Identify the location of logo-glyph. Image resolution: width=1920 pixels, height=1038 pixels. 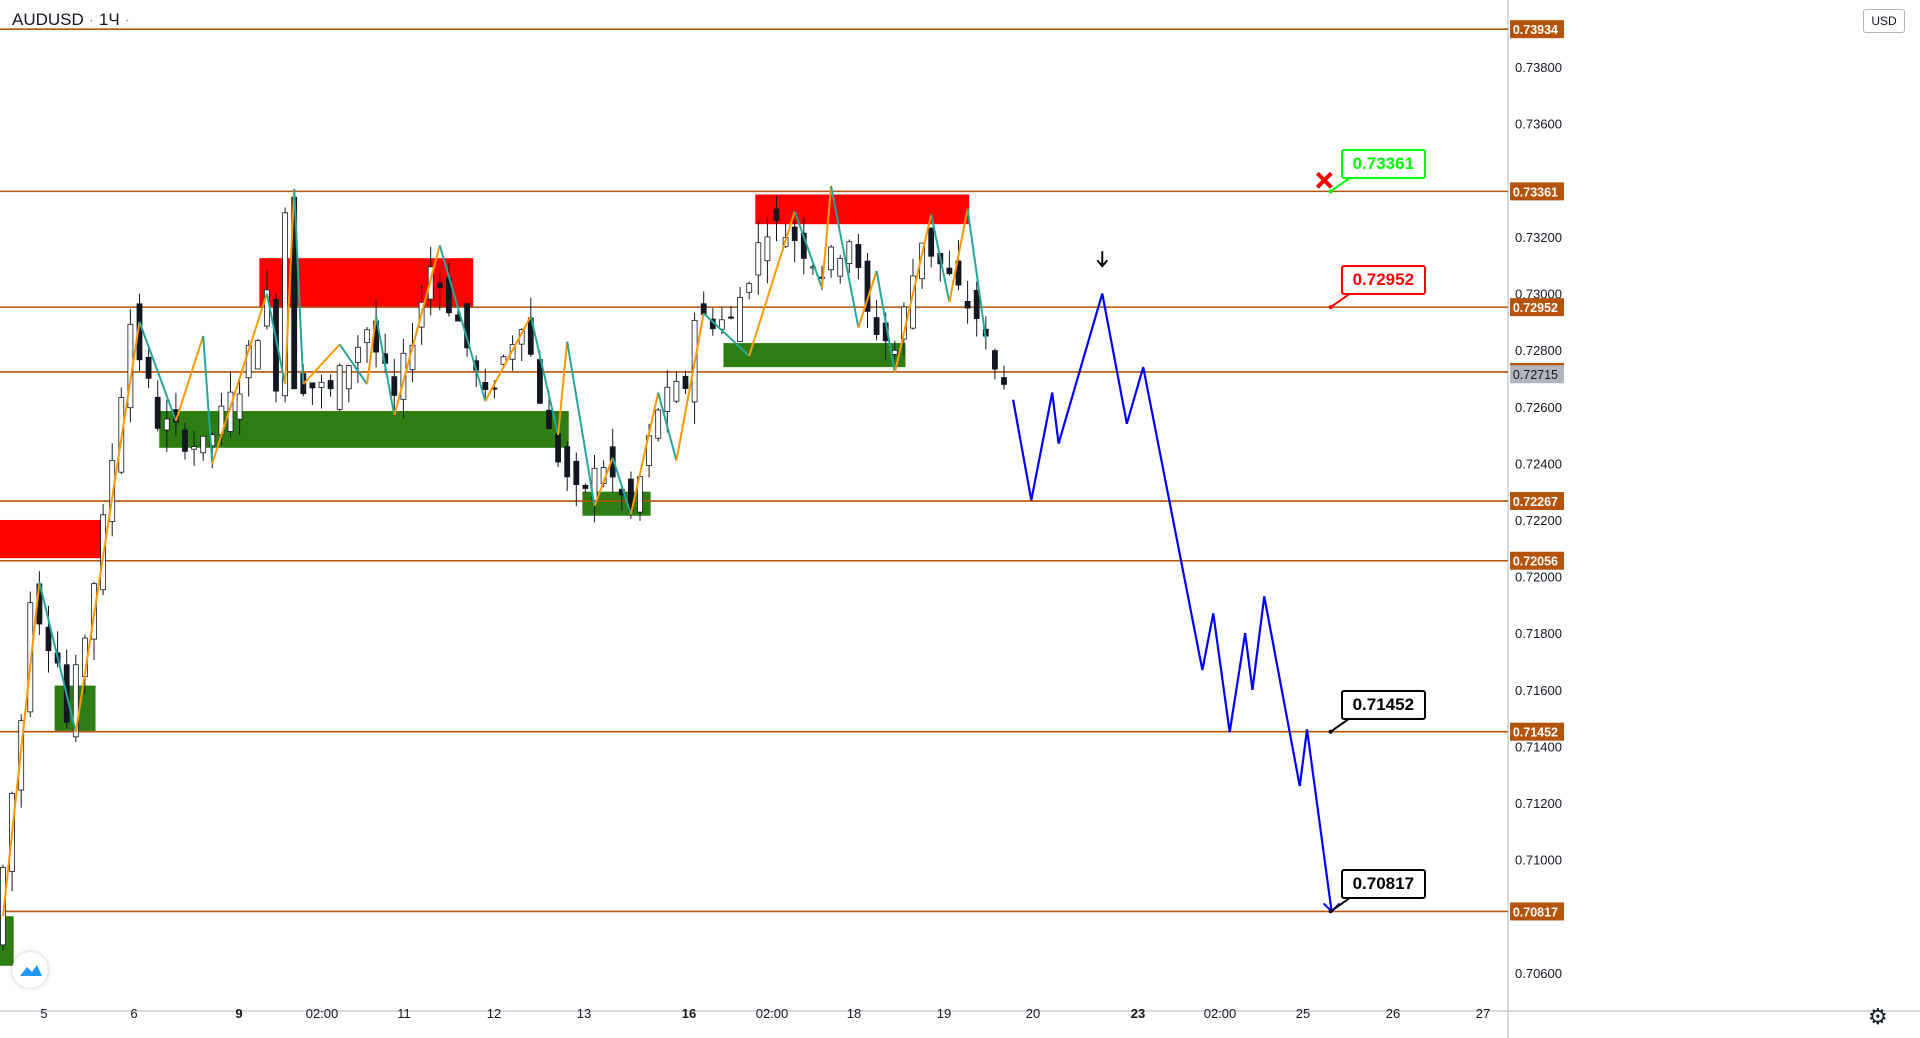
(31, 970).